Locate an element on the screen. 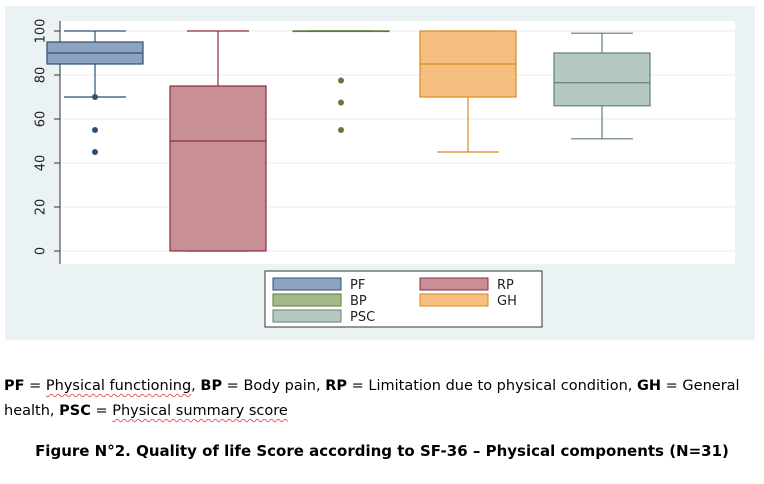 This screenshot has width=764, height=484. y-tick-label: 60 is located at coordinates (41, 119).